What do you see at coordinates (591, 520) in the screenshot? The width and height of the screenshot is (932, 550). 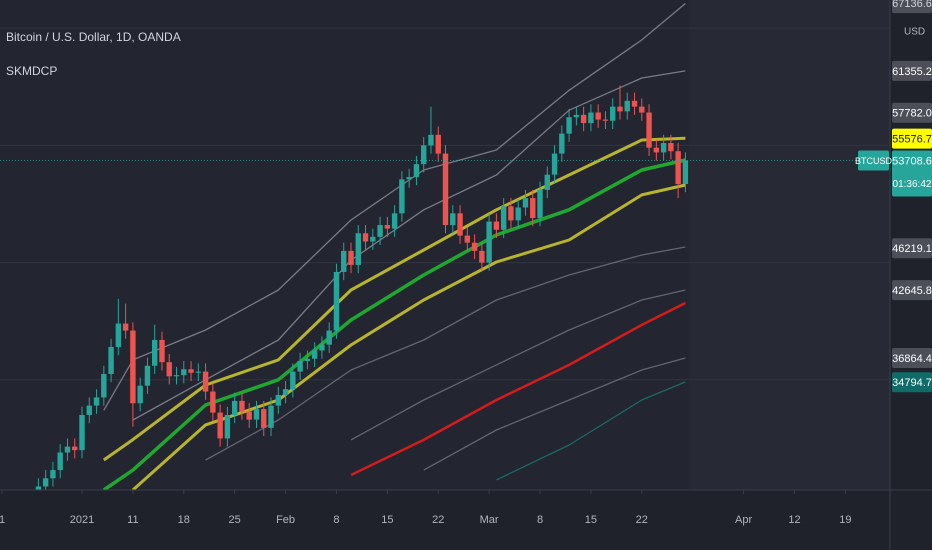 I see `x-tick-label: 15` at bounding box center [591, 520].